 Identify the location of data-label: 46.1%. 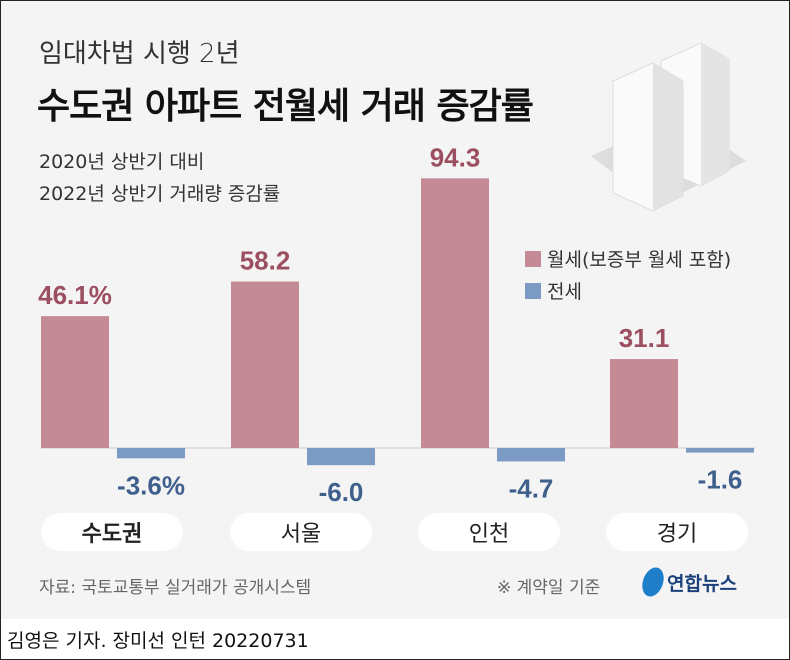
(75, 295).